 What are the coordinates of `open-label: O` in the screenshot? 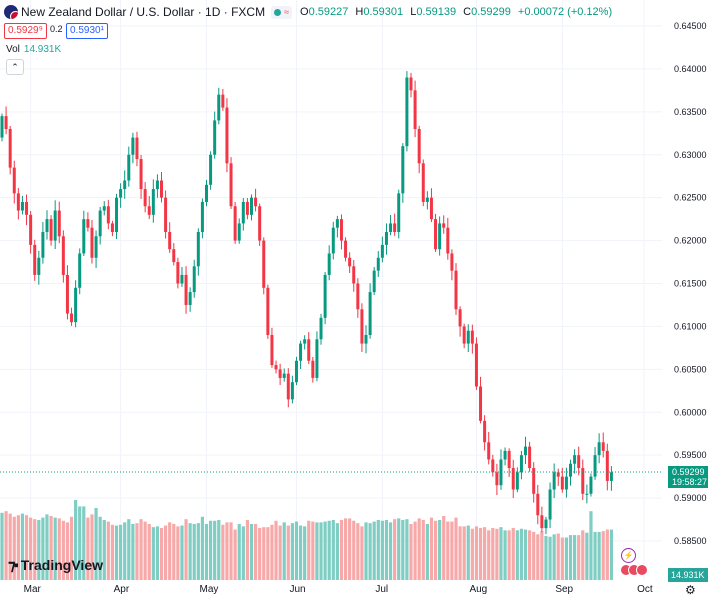 It's located at (304, 12).